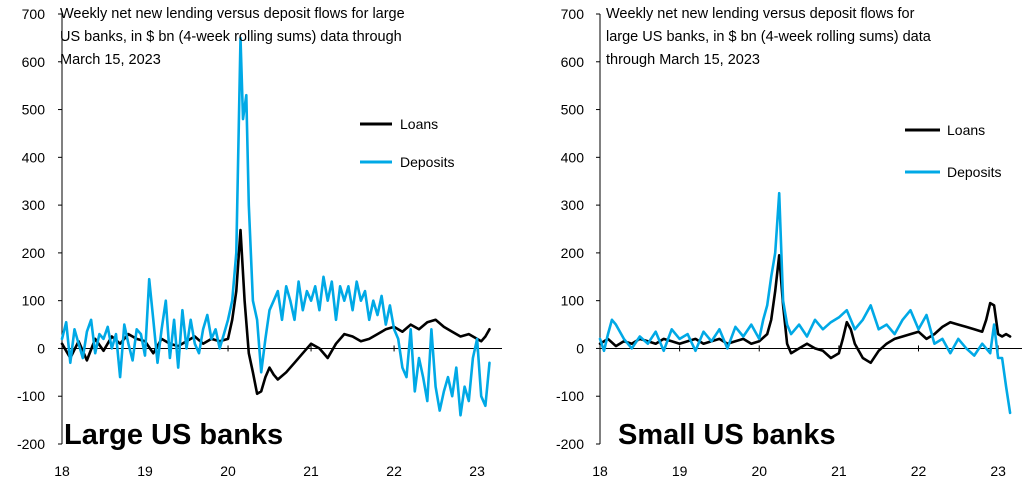 The width and height of the screenshot is (1024, 482). I want to click on panel-label: Small US banks, so click(727, 435).